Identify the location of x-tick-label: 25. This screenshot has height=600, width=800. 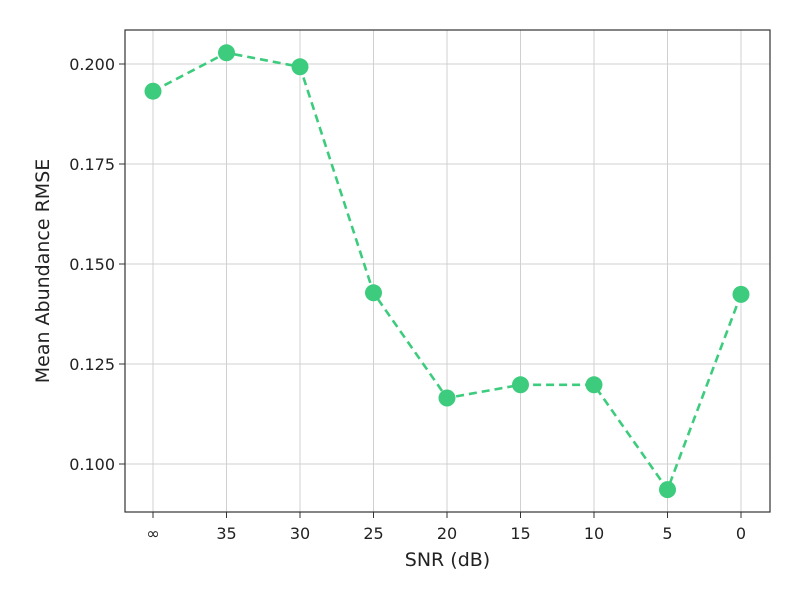
(373, 533).